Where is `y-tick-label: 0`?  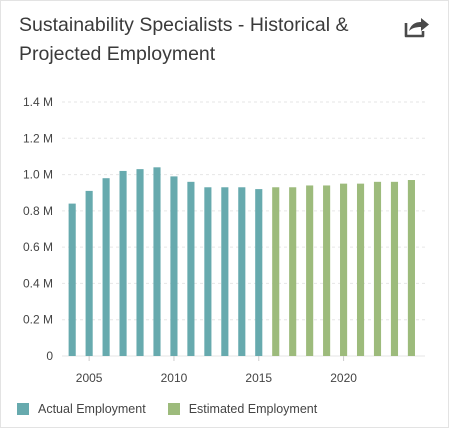 y-tick-label: 0 is located at coordinates (49, 356).